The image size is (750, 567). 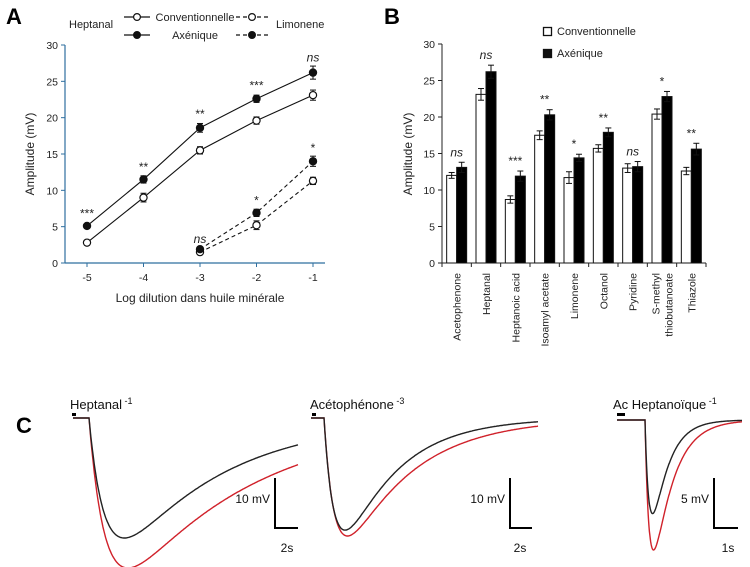 What do you see at coordinates (101, 404) in the screenshot?
I see `trace-title: Heptanal -1` at bounding box center [101, 404].